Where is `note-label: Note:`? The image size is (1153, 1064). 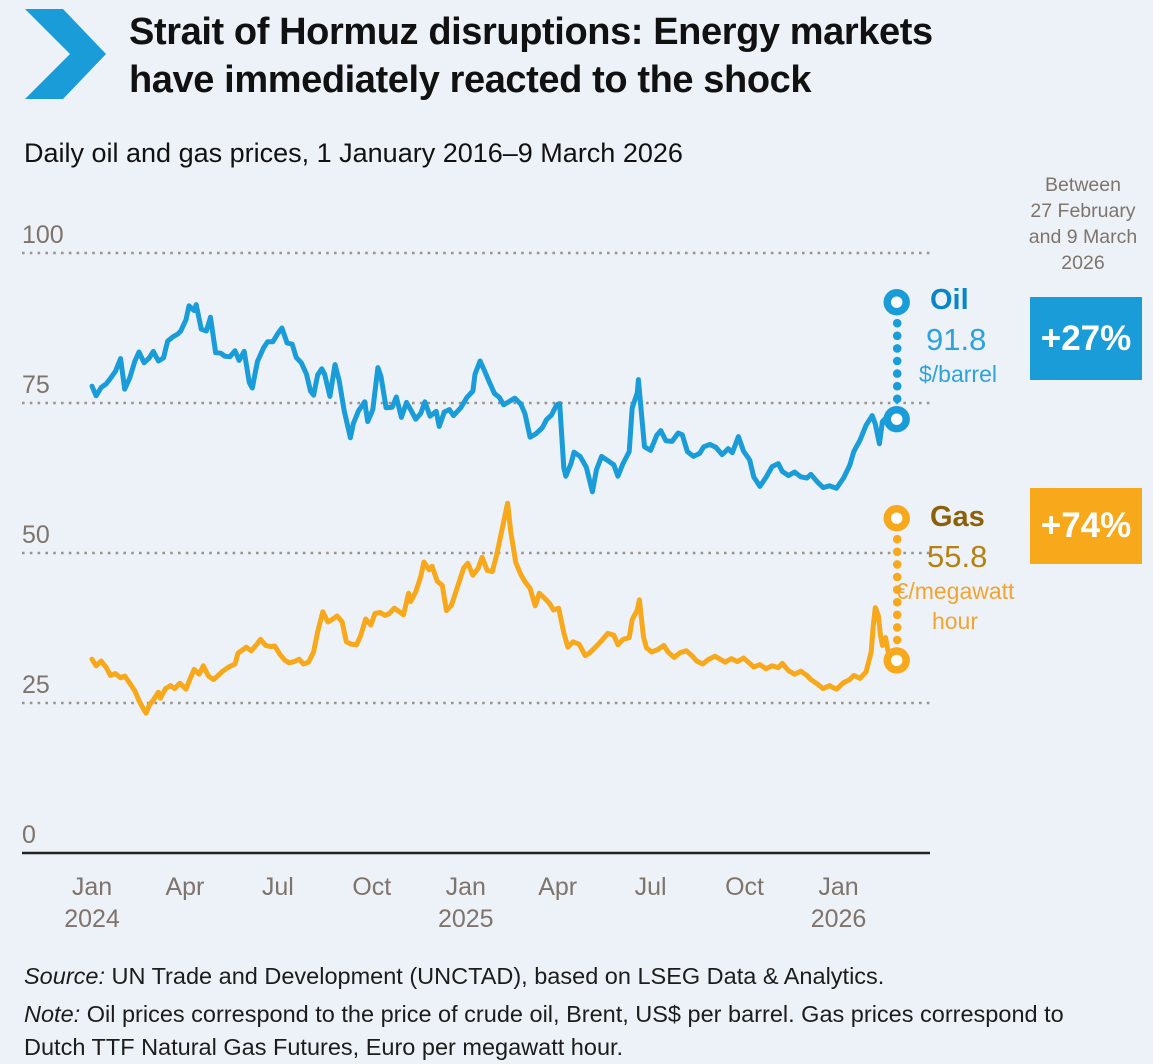 note-label: Note: is located at coordinates (52, 1014).